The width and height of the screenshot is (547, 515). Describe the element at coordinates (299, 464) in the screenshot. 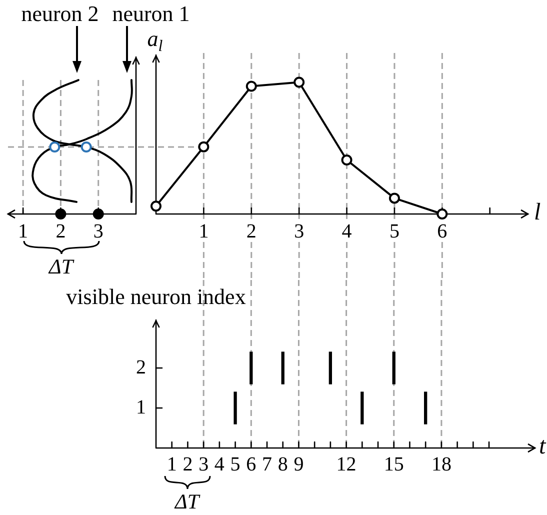

I see `x-tick-label: 9` at that location.